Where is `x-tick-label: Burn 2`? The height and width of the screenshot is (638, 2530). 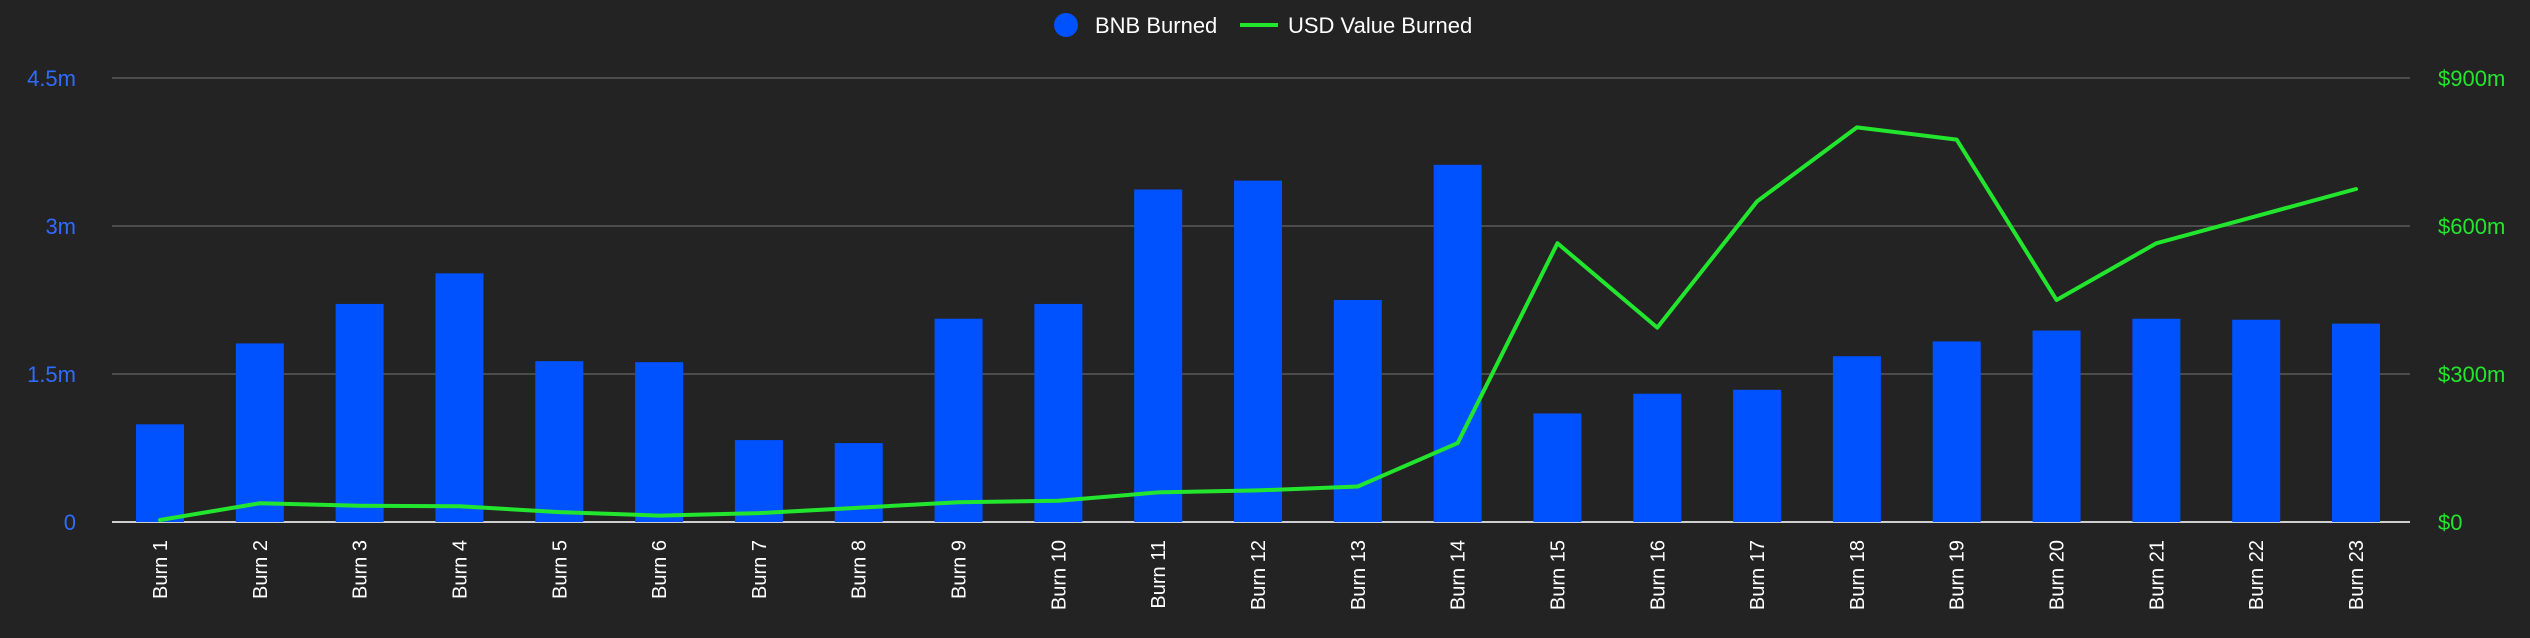
x-tick-label: Burn 2 is located at coordinates (261, 569).